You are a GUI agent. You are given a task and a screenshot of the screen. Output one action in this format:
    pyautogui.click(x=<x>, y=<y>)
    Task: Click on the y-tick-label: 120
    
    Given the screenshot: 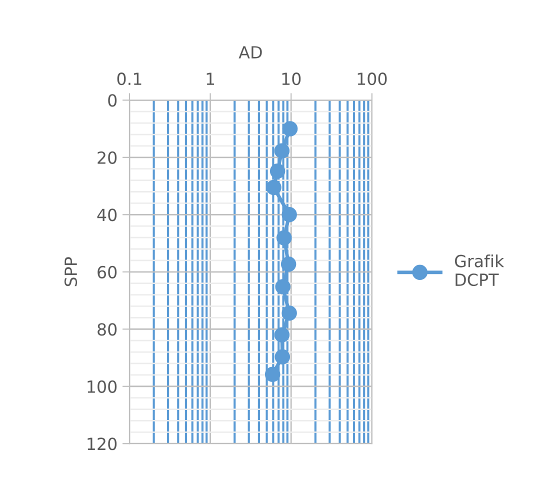 What is the action you would take?
    pyautogui.click(x=102, y=444)
    